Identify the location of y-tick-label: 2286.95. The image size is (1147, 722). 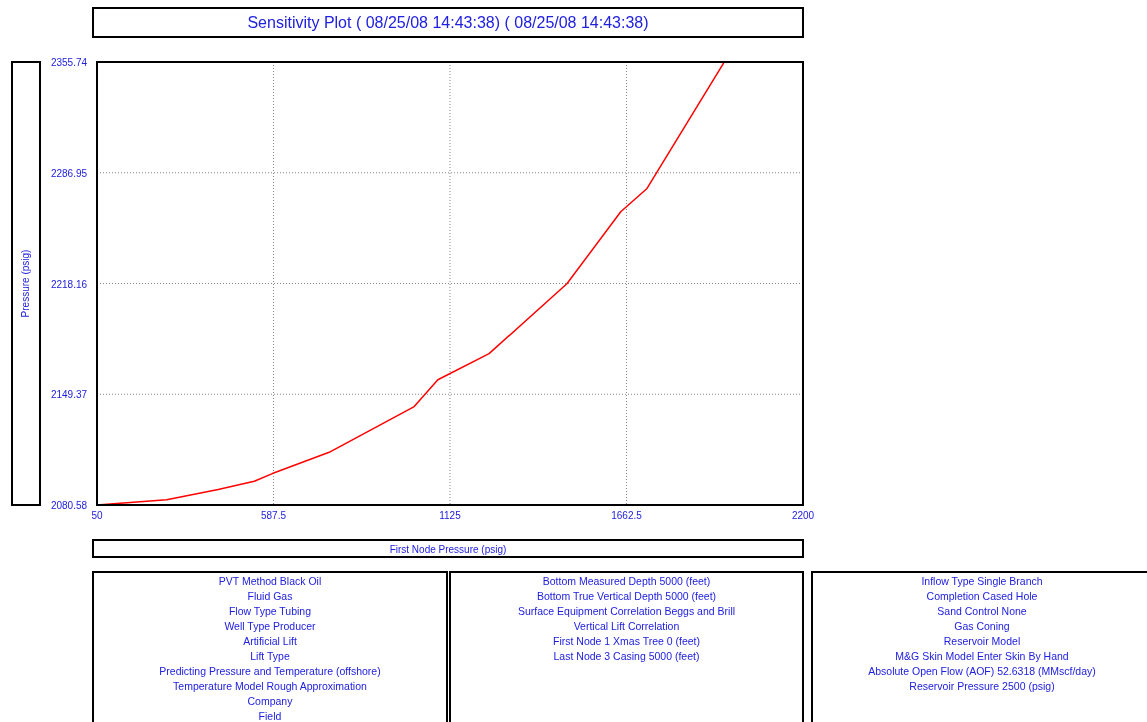
(69, 173).